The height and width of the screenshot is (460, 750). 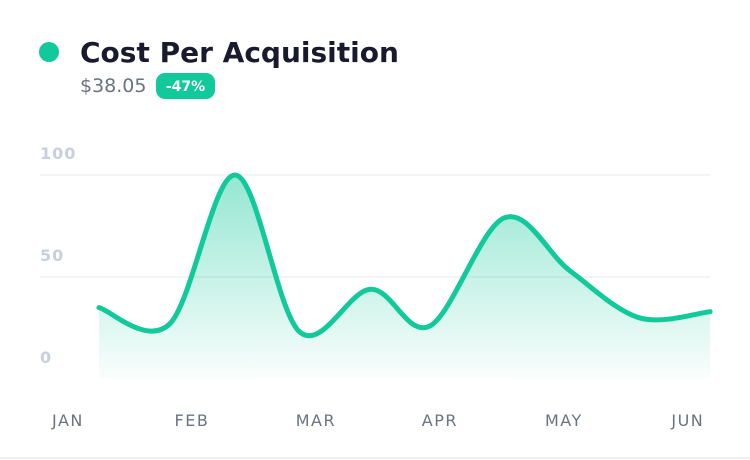 What do you see at coordinates (113, 86) in the screenshot?
I see `current-value: $38.05` at bounding box center [113, 86].